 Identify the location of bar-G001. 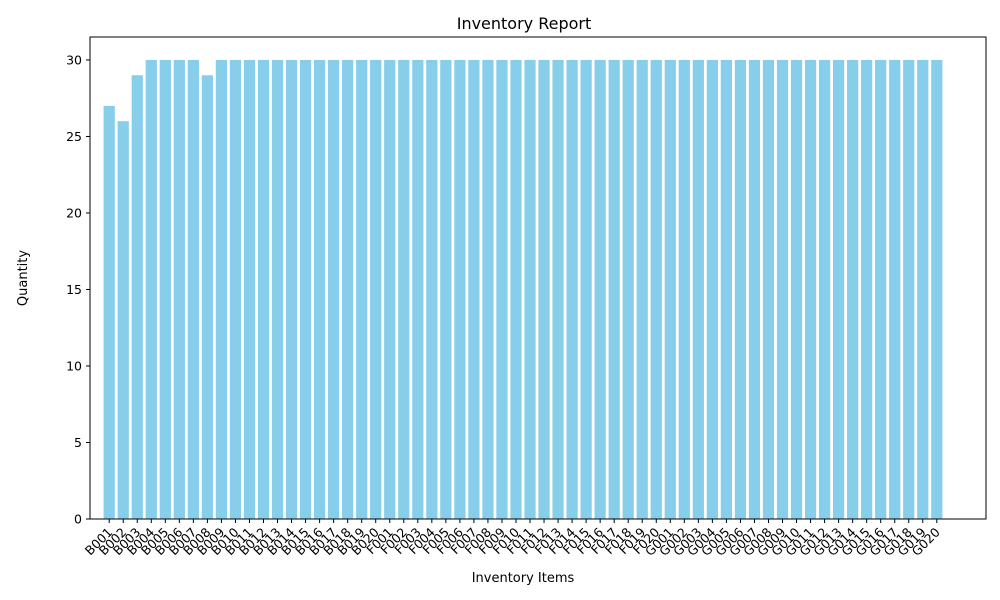
(670, 289).